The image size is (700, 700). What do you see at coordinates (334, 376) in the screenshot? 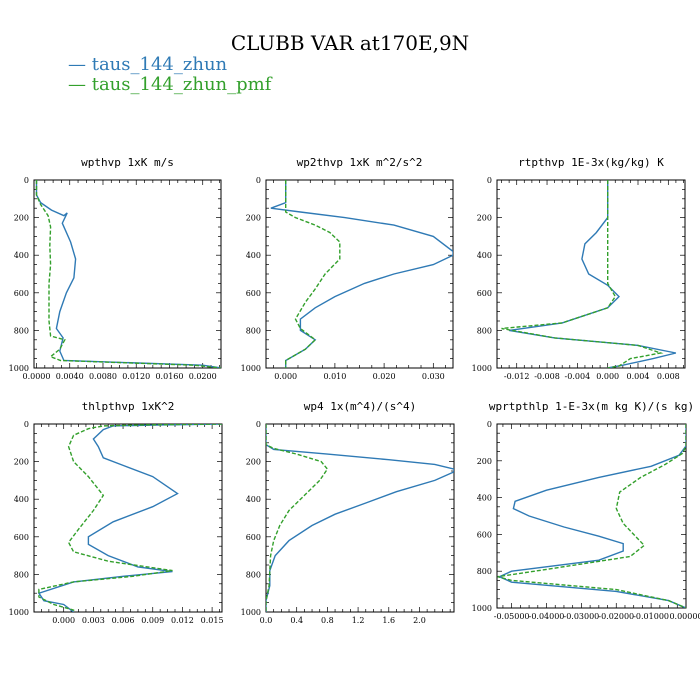
I see `x-tick-label: 0.010` at bounding box center [334, 376].